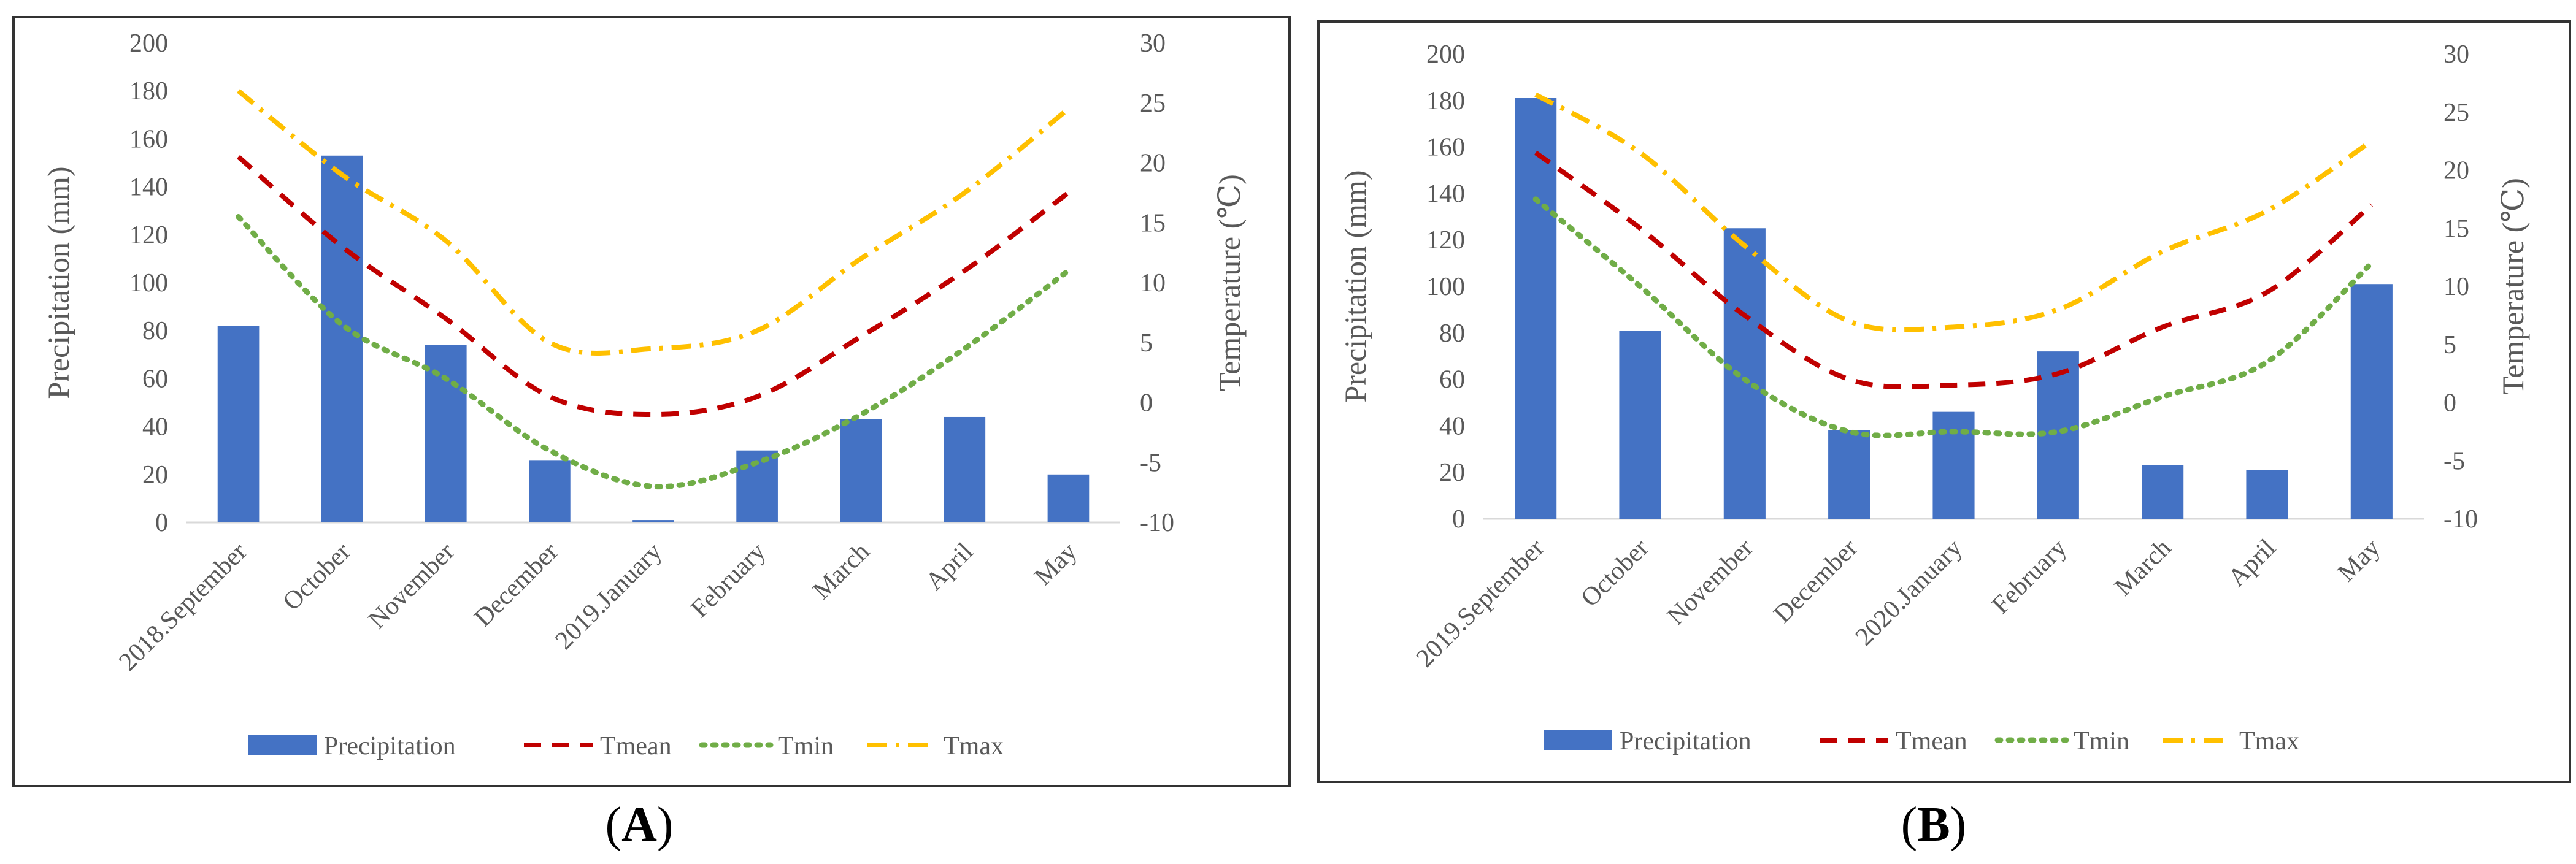 This screenshot has width=2576, height=864. Describe the element at coordinates (609, 597) in the screenshot. I see `x-tick-label: 2019.January` at that location.